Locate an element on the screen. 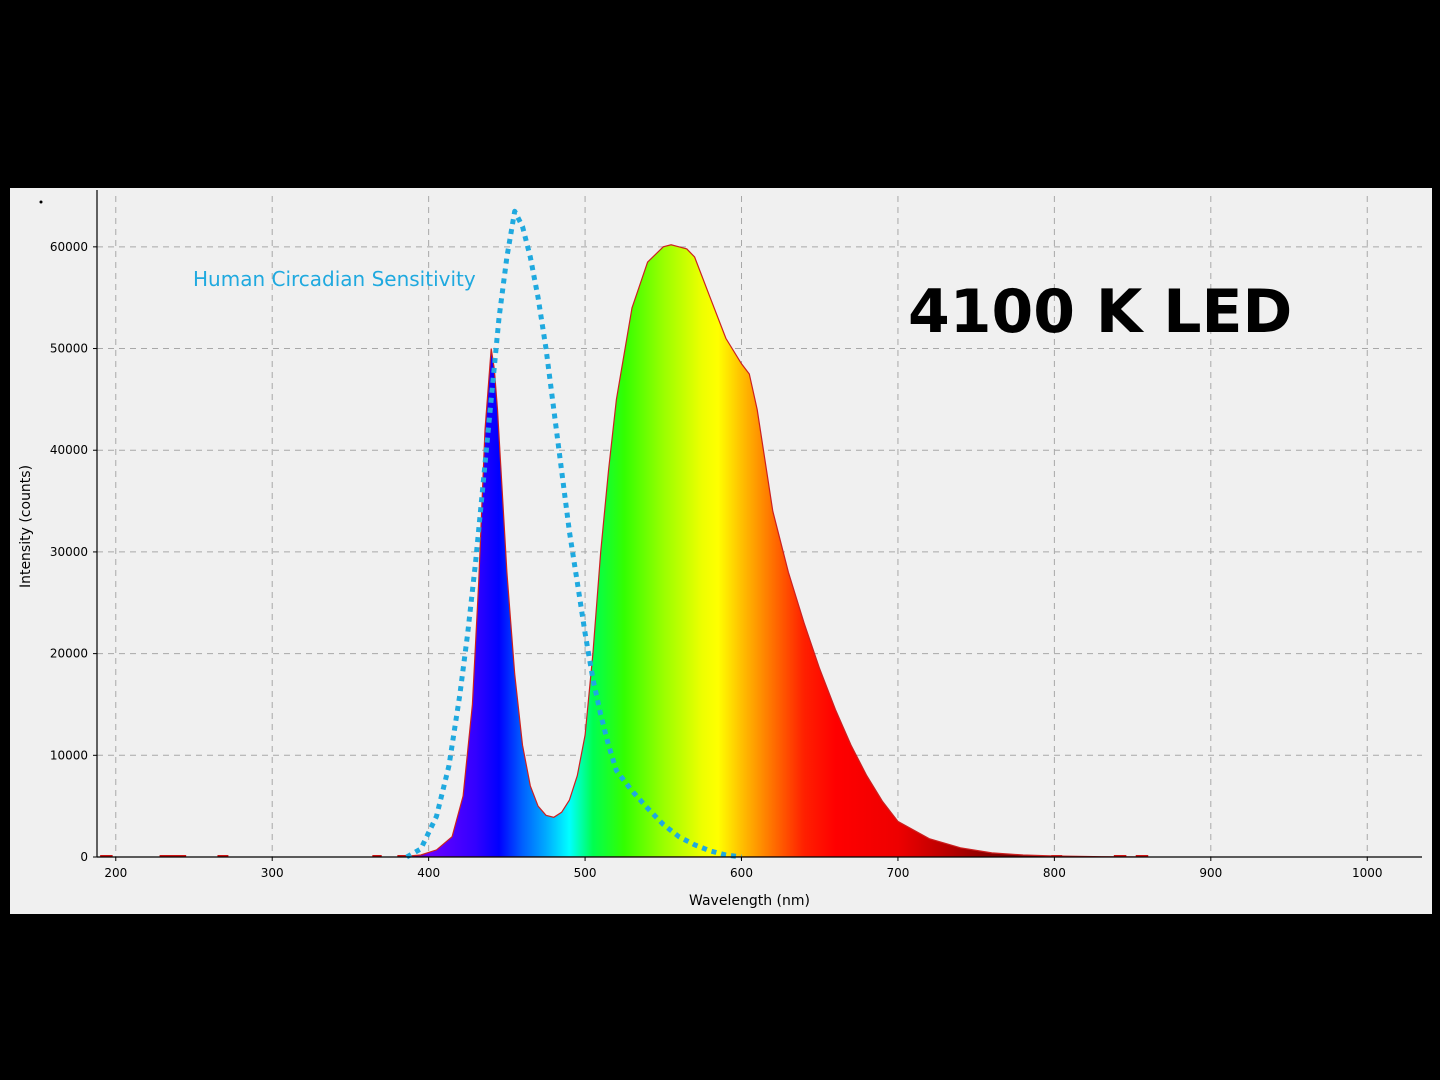 The height and width of the screenshot is (1080, 1440). y-tick-label: 60000 is located at coordinates (69, 247).